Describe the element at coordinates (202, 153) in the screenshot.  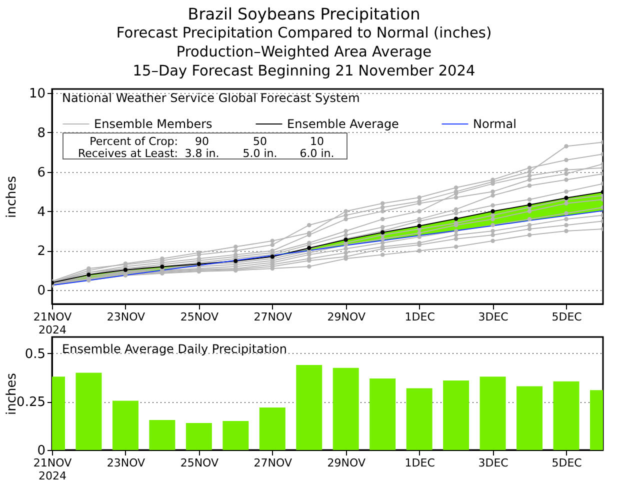
I see `annotation: 3.8 in.` at that location.